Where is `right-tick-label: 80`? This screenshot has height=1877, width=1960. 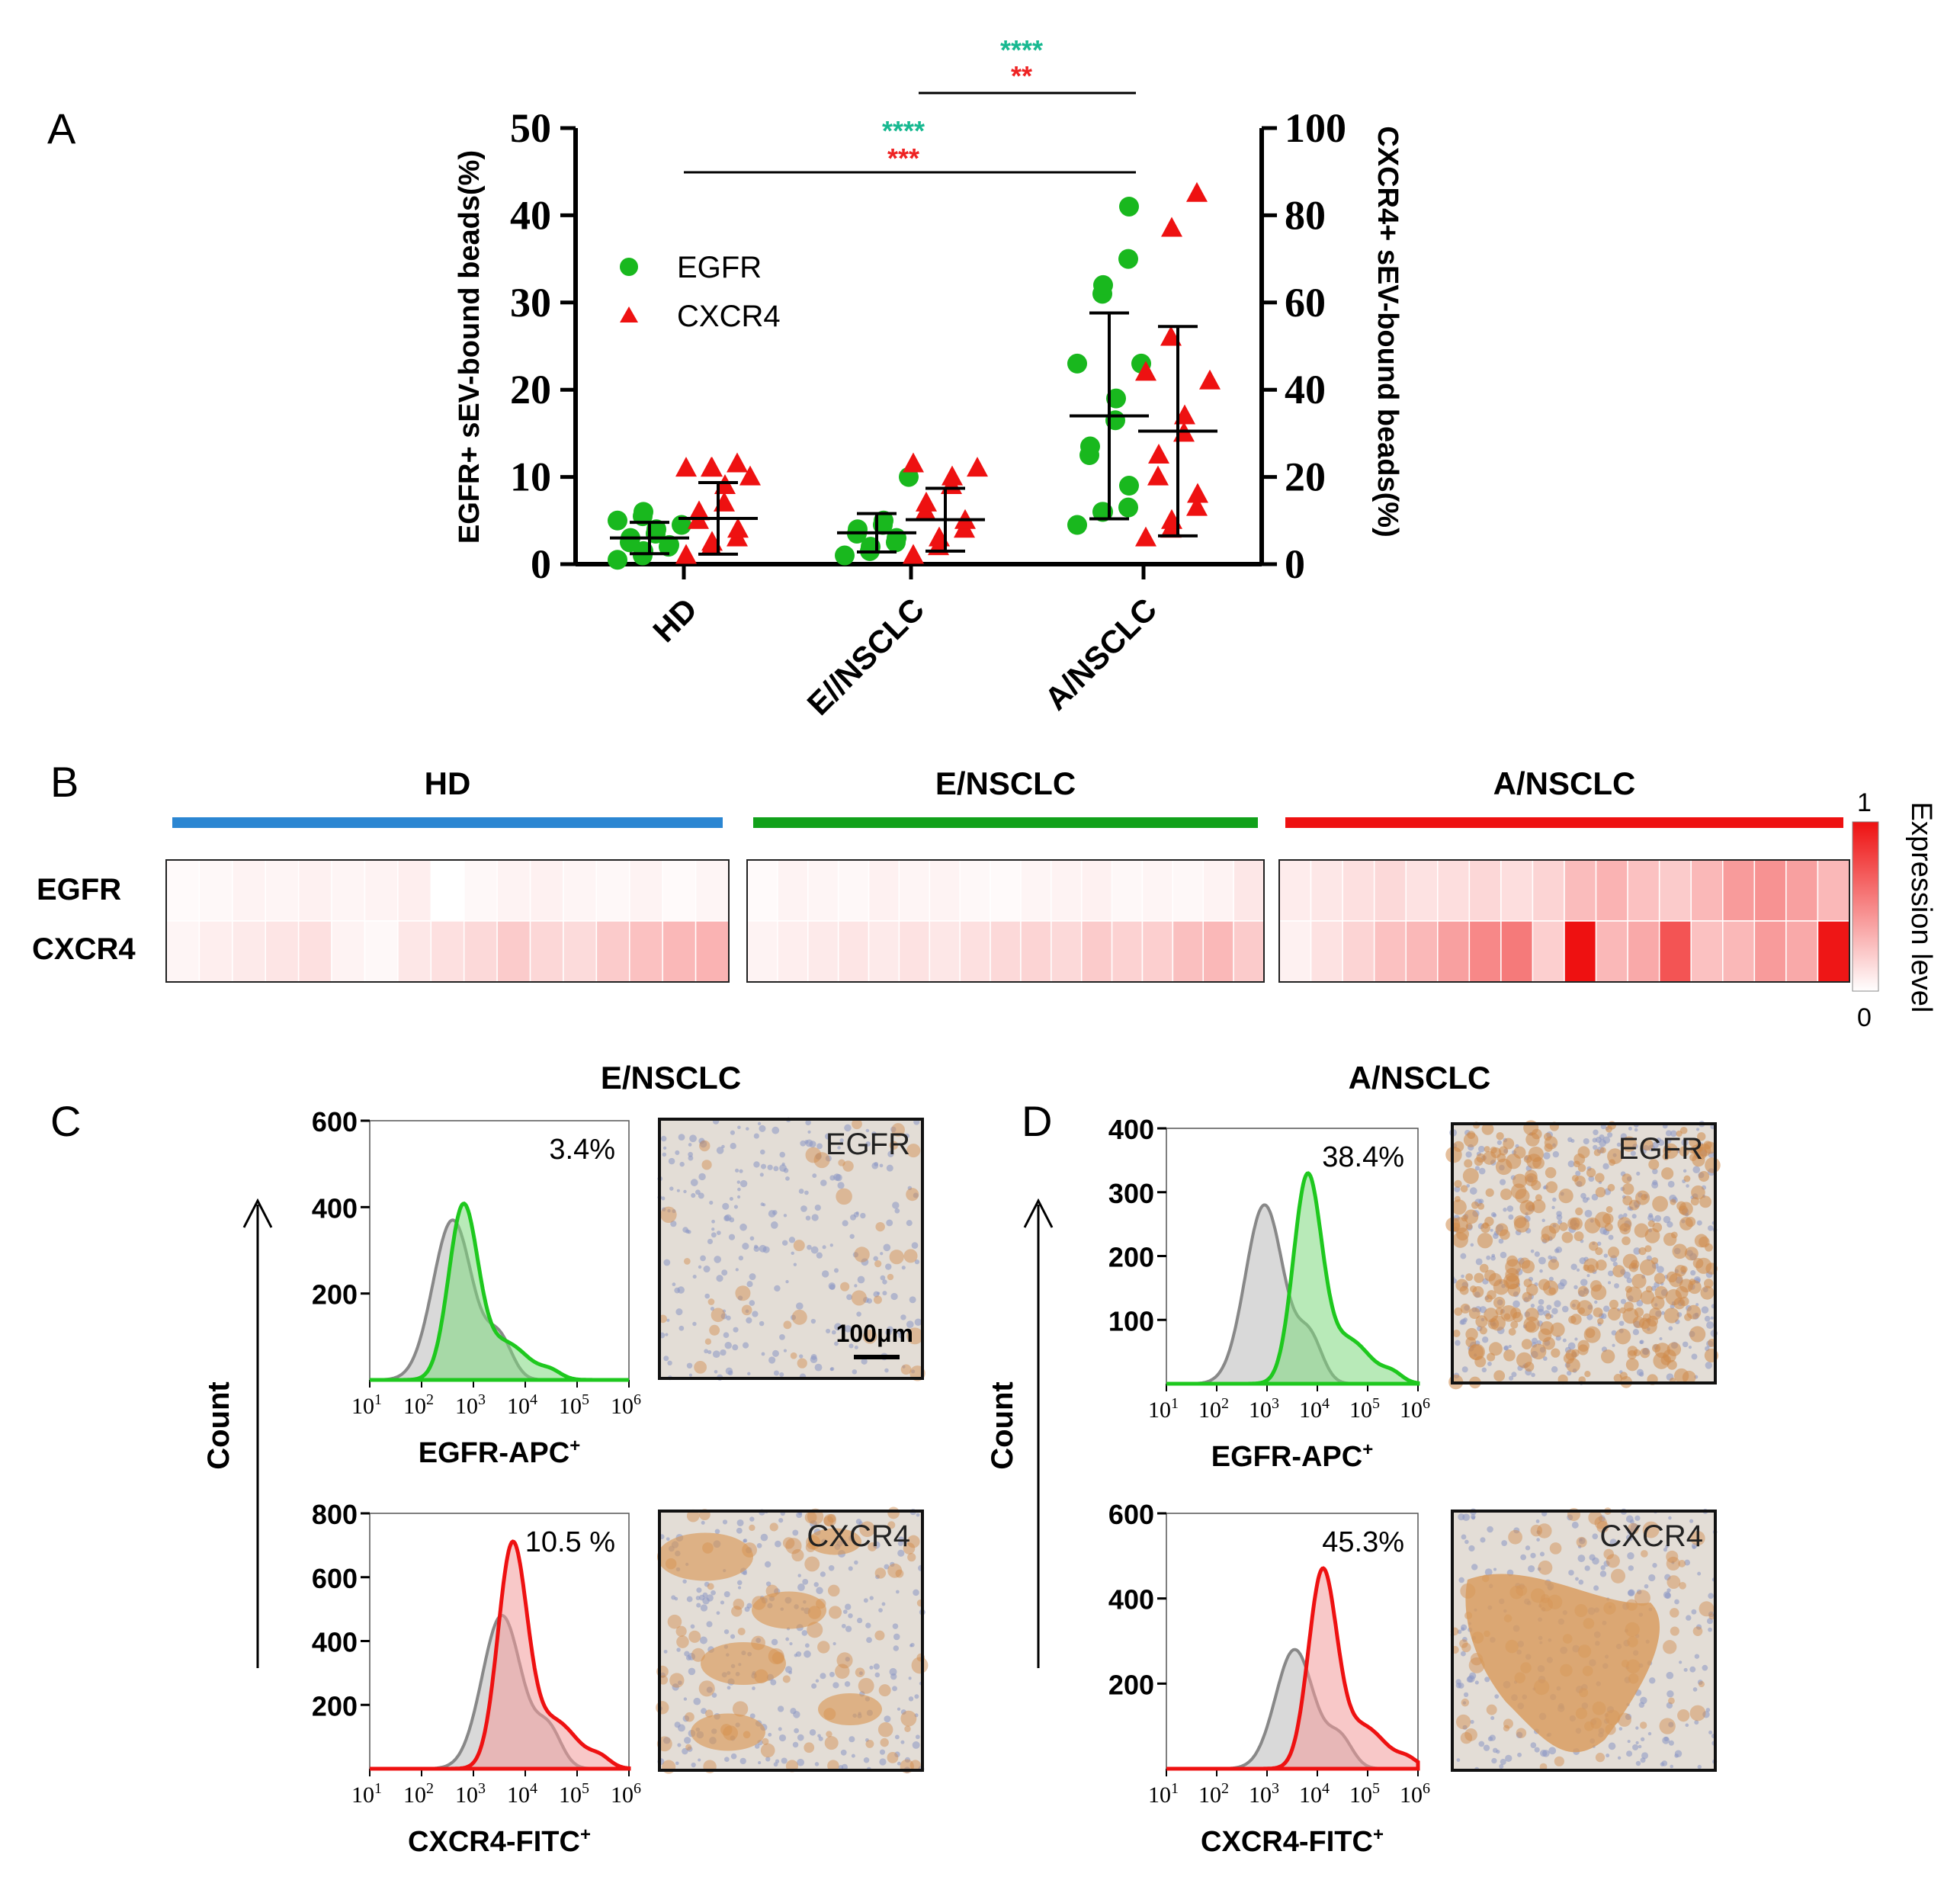
right-tick-label: 80 is located at coordinates (1305, 215).